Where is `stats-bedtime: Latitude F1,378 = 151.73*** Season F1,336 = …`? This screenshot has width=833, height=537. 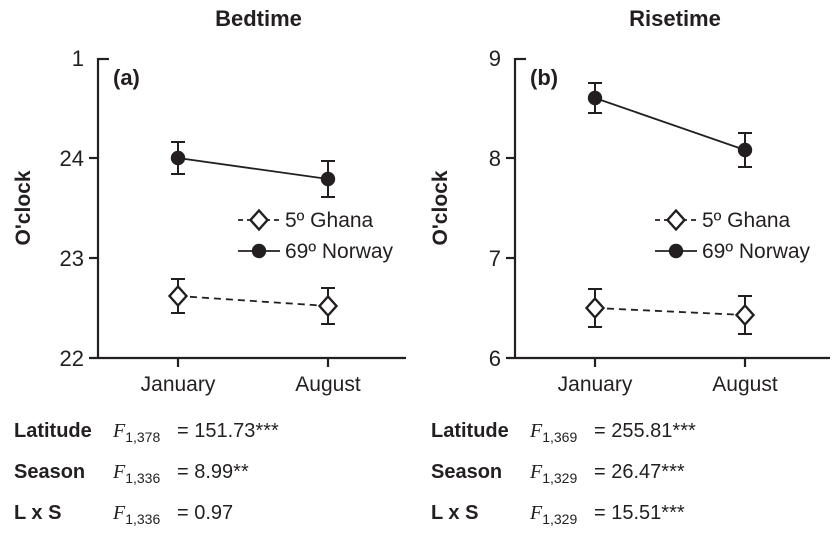
stats-bedtime: Latitude F1,378 = 151.73*** Season F1,336 = … is located at coordinates (208, 473).